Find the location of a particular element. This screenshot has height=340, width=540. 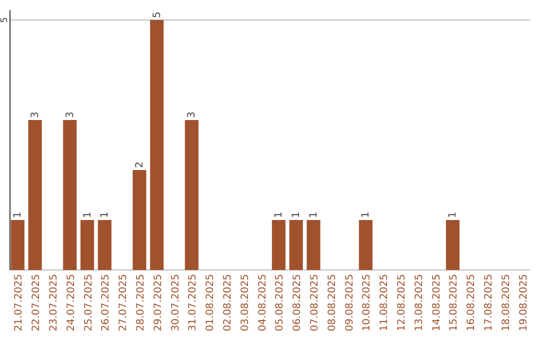

x-tick-label: 16.08.2025 is located at coordinates (472, 303).